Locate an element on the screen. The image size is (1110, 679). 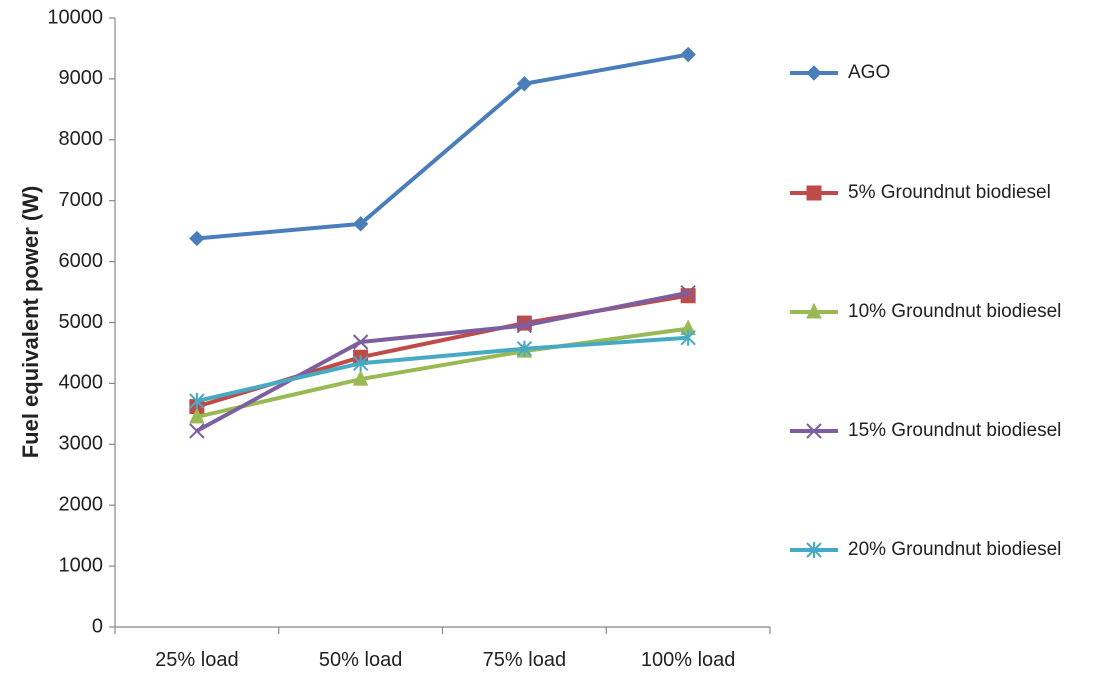
y-tick-label: 10000 is located at coordinates (75, 17).